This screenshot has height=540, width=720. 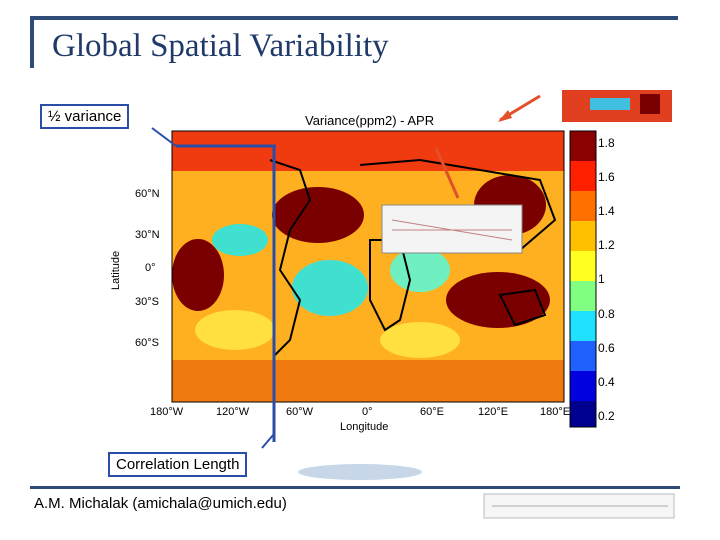 I want to click on lat-tick-60n: 60°N, so click(x=147, y=194).